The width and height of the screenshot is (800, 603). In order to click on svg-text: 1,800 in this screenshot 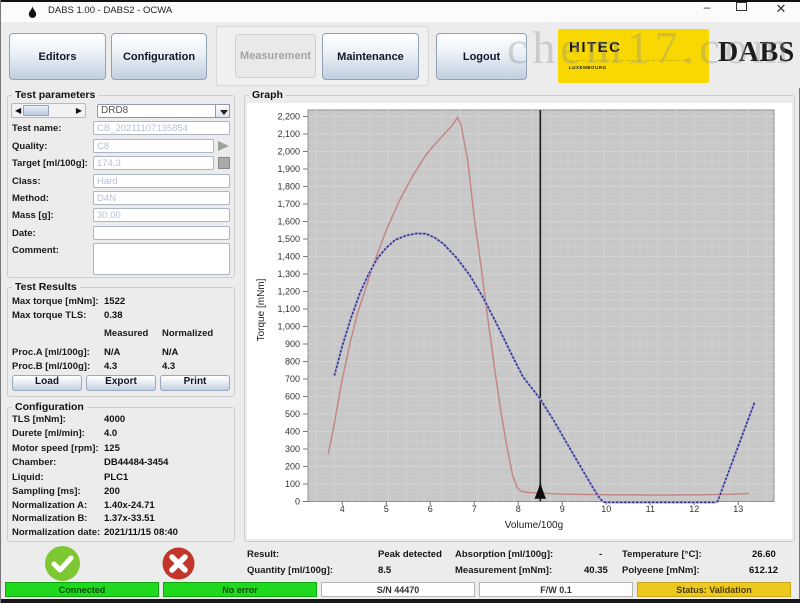, I will do `click(288, 187)`.